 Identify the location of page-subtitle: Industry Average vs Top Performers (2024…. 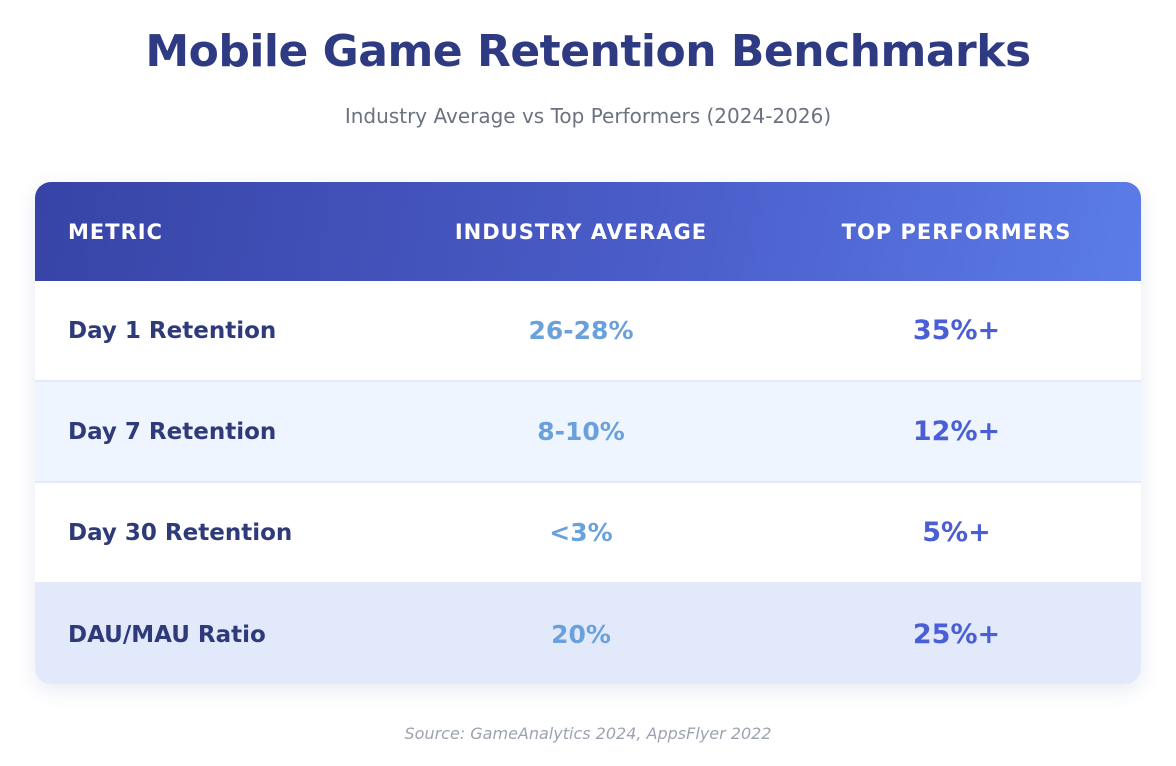
(588, 116).